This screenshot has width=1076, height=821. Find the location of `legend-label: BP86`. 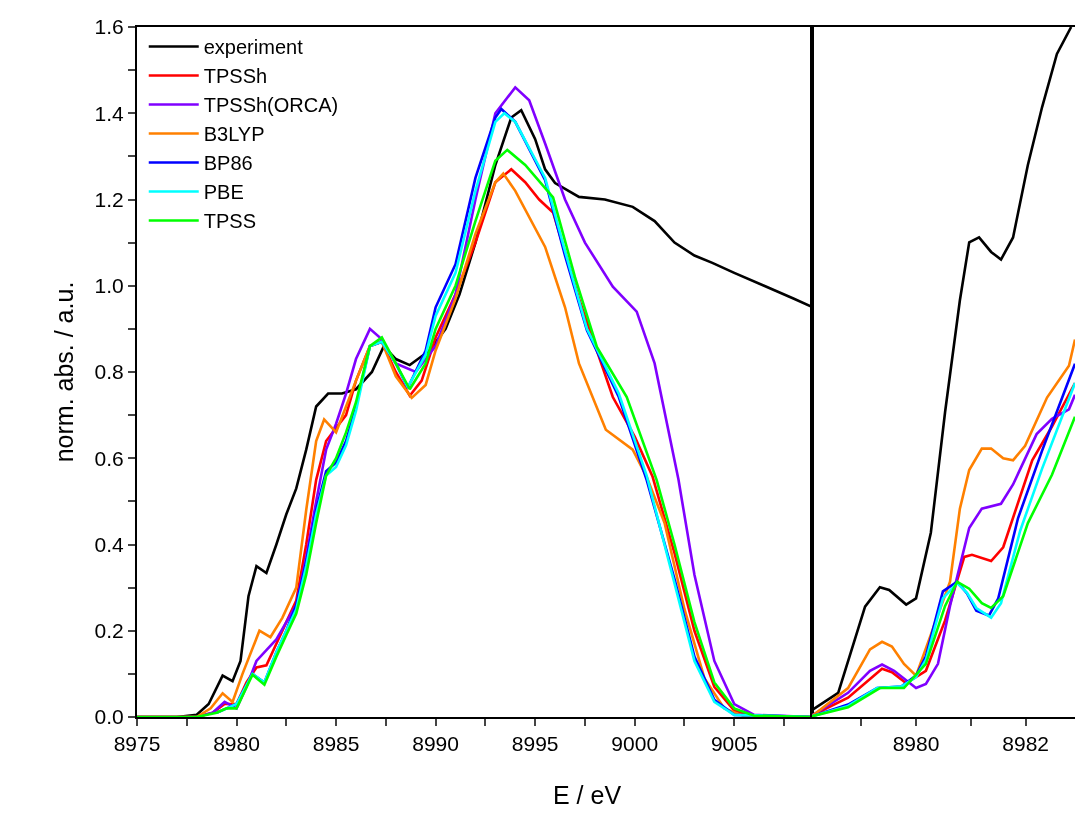

legend-label: BP86 is located at coordinates (228, 163).